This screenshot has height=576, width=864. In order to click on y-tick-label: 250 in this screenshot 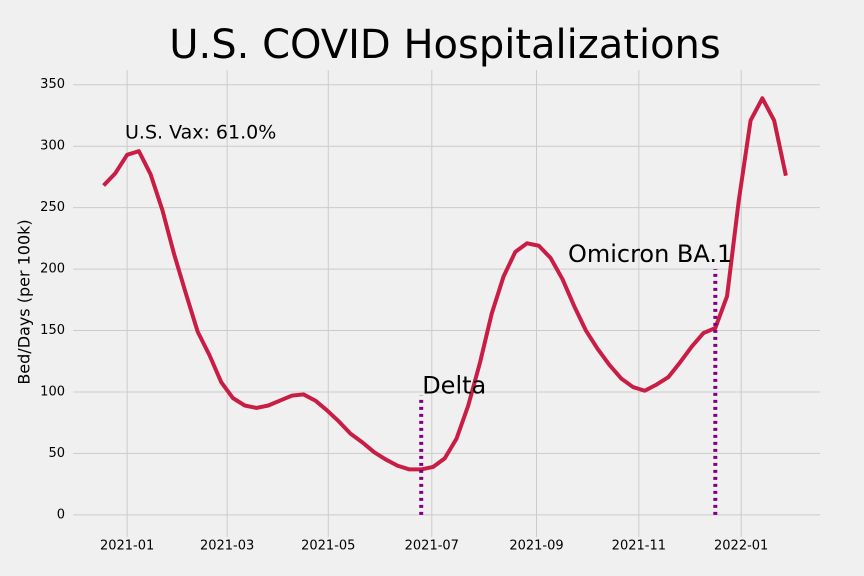, I will do `click(52, 207)`.